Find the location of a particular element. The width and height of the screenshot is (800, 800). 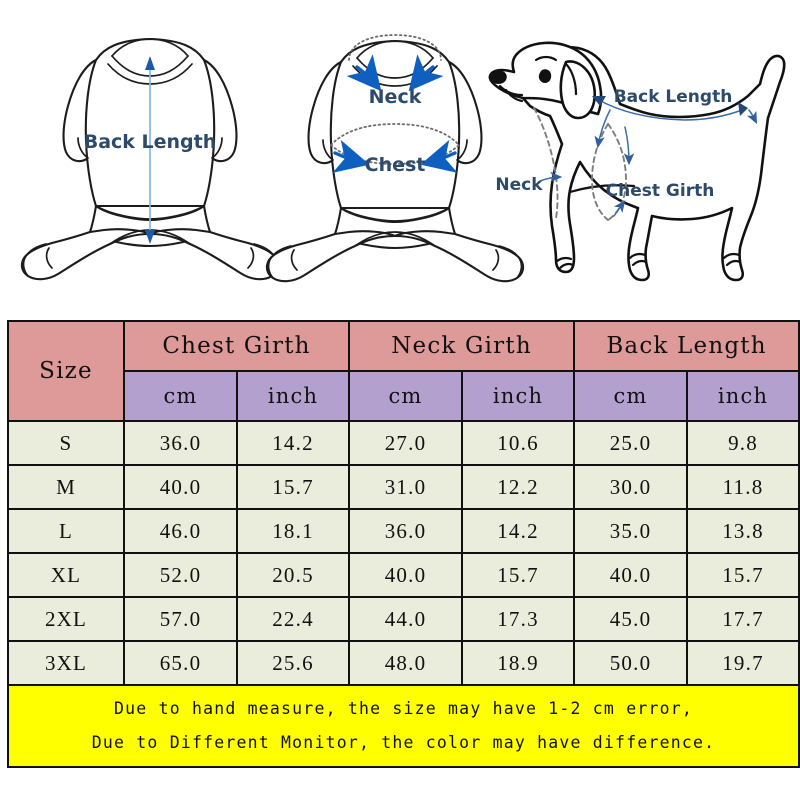

cell-back-inch: 15.7 is located at coordinates (743, 575).